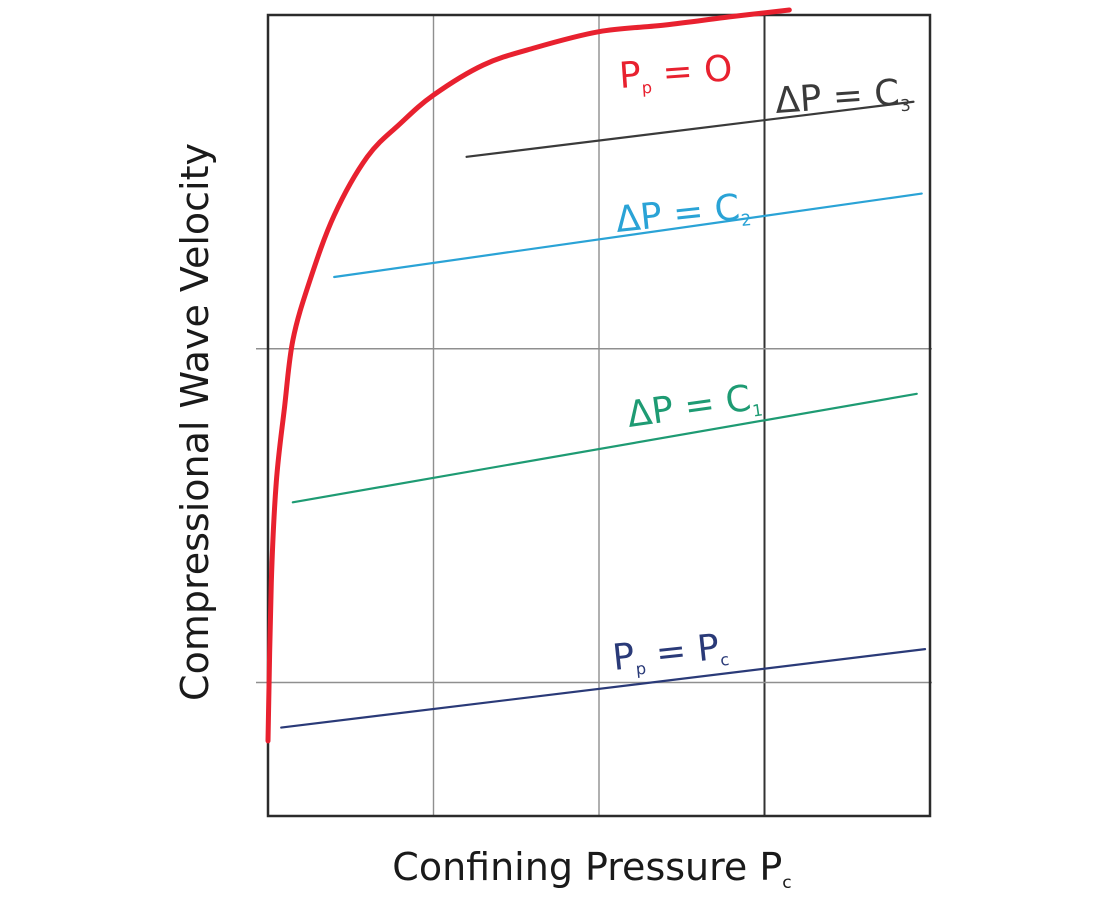 The width and height of the screenshot is (1100, 900). Describe the element at coordinates (195, 422) in the screenshot. I see `y-axis-title: Compressional Wave Velocity` at that location.